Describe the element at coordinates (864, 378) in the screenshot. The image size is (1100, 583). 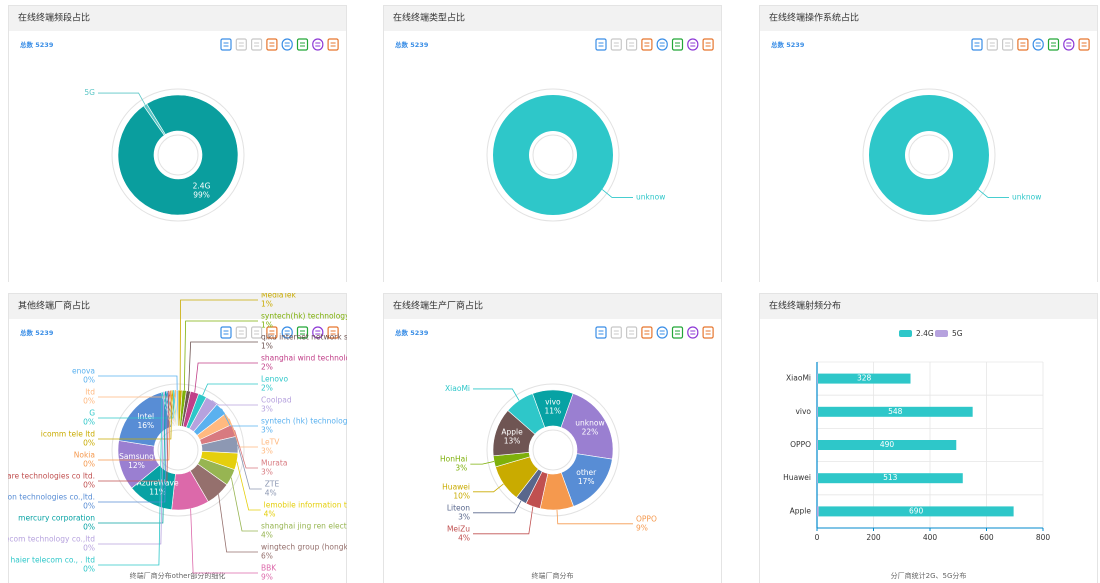
I see `bar` at that location.